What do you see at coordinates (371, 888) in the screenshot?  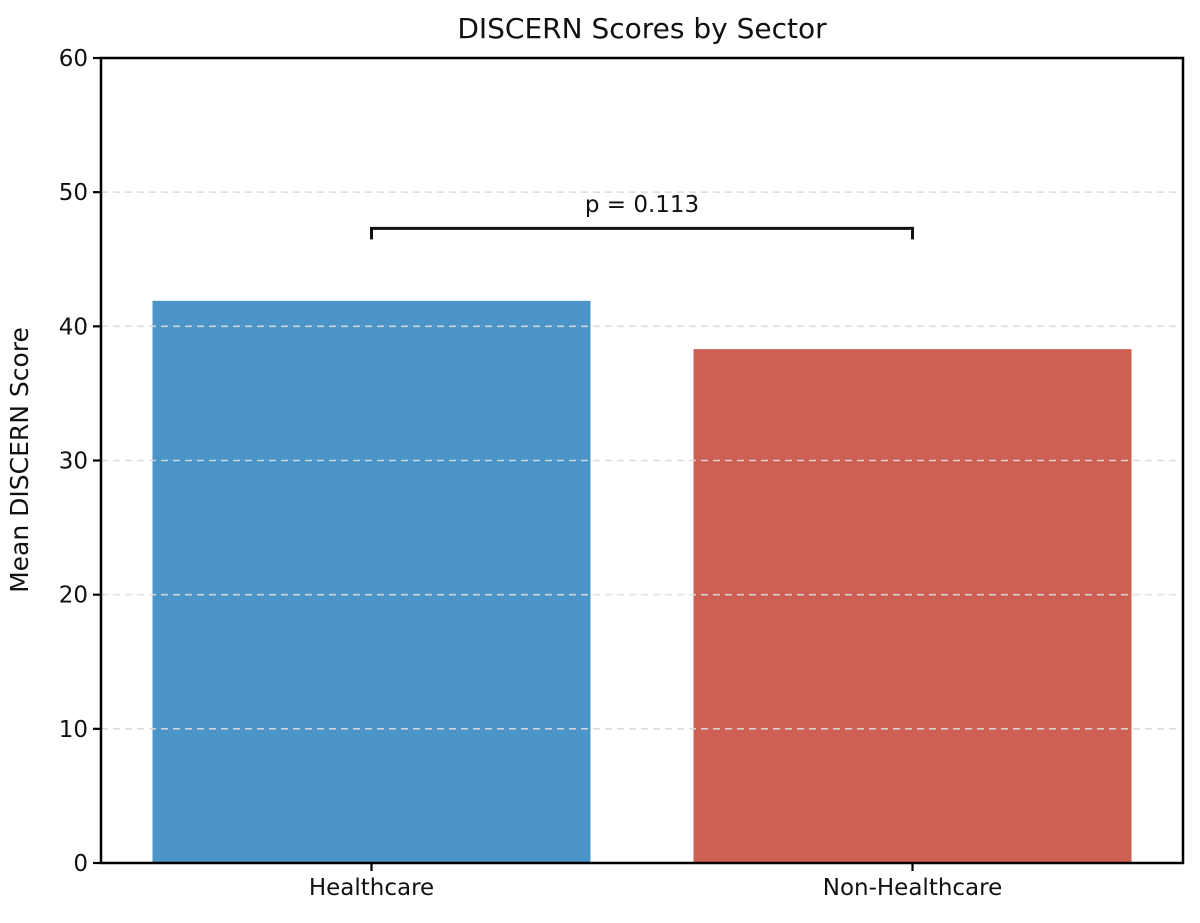 I see `x-tick-label-healthcare: Healthcare` at bounding box center [371, 888].